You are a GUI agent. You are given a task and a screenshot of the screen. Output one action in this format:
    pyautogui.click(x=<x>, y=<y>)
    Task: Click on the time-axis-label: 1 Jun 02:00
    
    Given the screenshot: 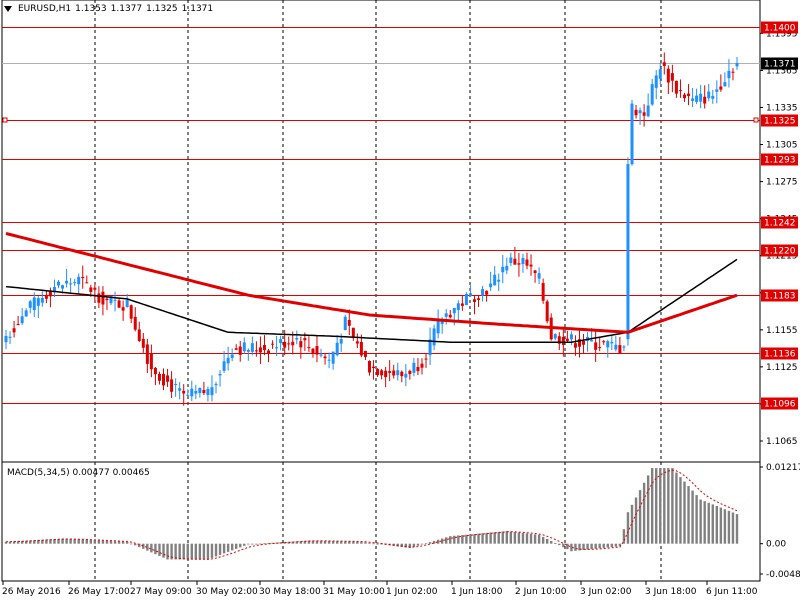 What is the action you would take?
    pyautogui.click(x=412, y=592)
    